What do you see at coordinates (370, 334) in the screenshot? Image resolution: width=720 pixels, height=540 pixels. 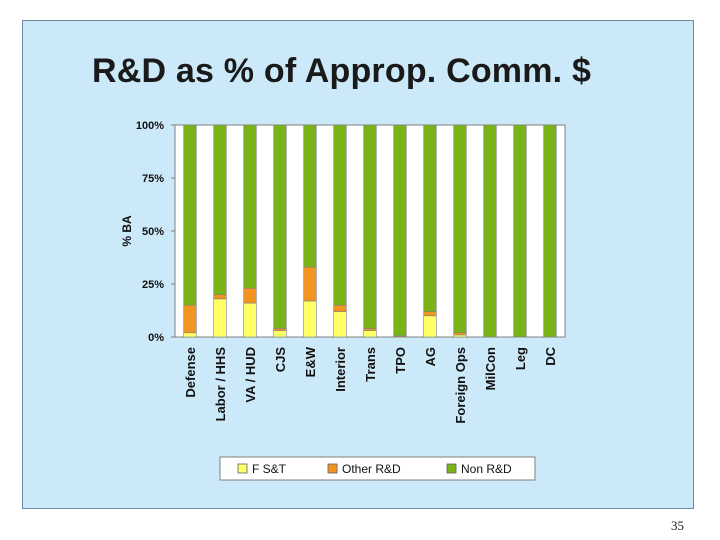 I see `bar-segment-trans-f-s-t` at bounding box center [370, 334].